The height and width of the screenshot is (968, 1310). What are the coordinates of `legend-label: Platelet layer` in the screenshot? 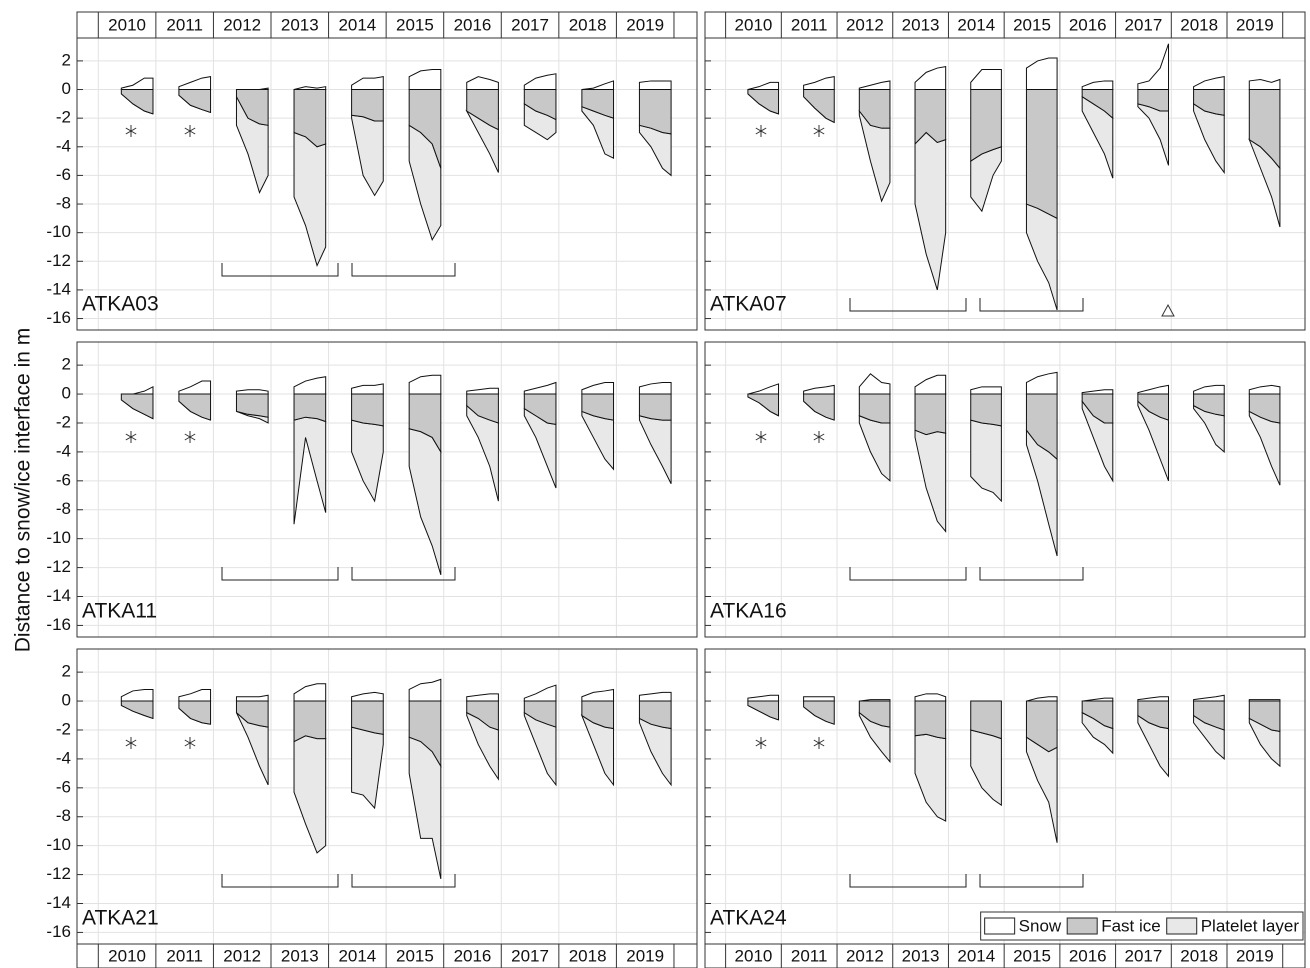 It's located at (1250, 925).